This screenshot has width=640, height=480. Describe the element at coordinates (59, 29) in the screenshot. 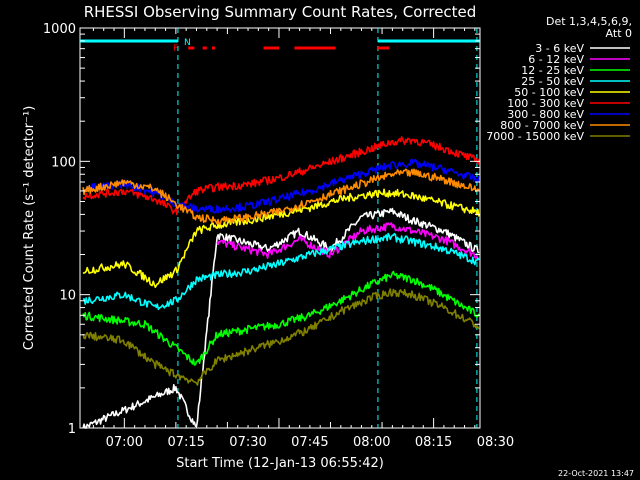

I see `y-tick-label-3: 1000` at that location.